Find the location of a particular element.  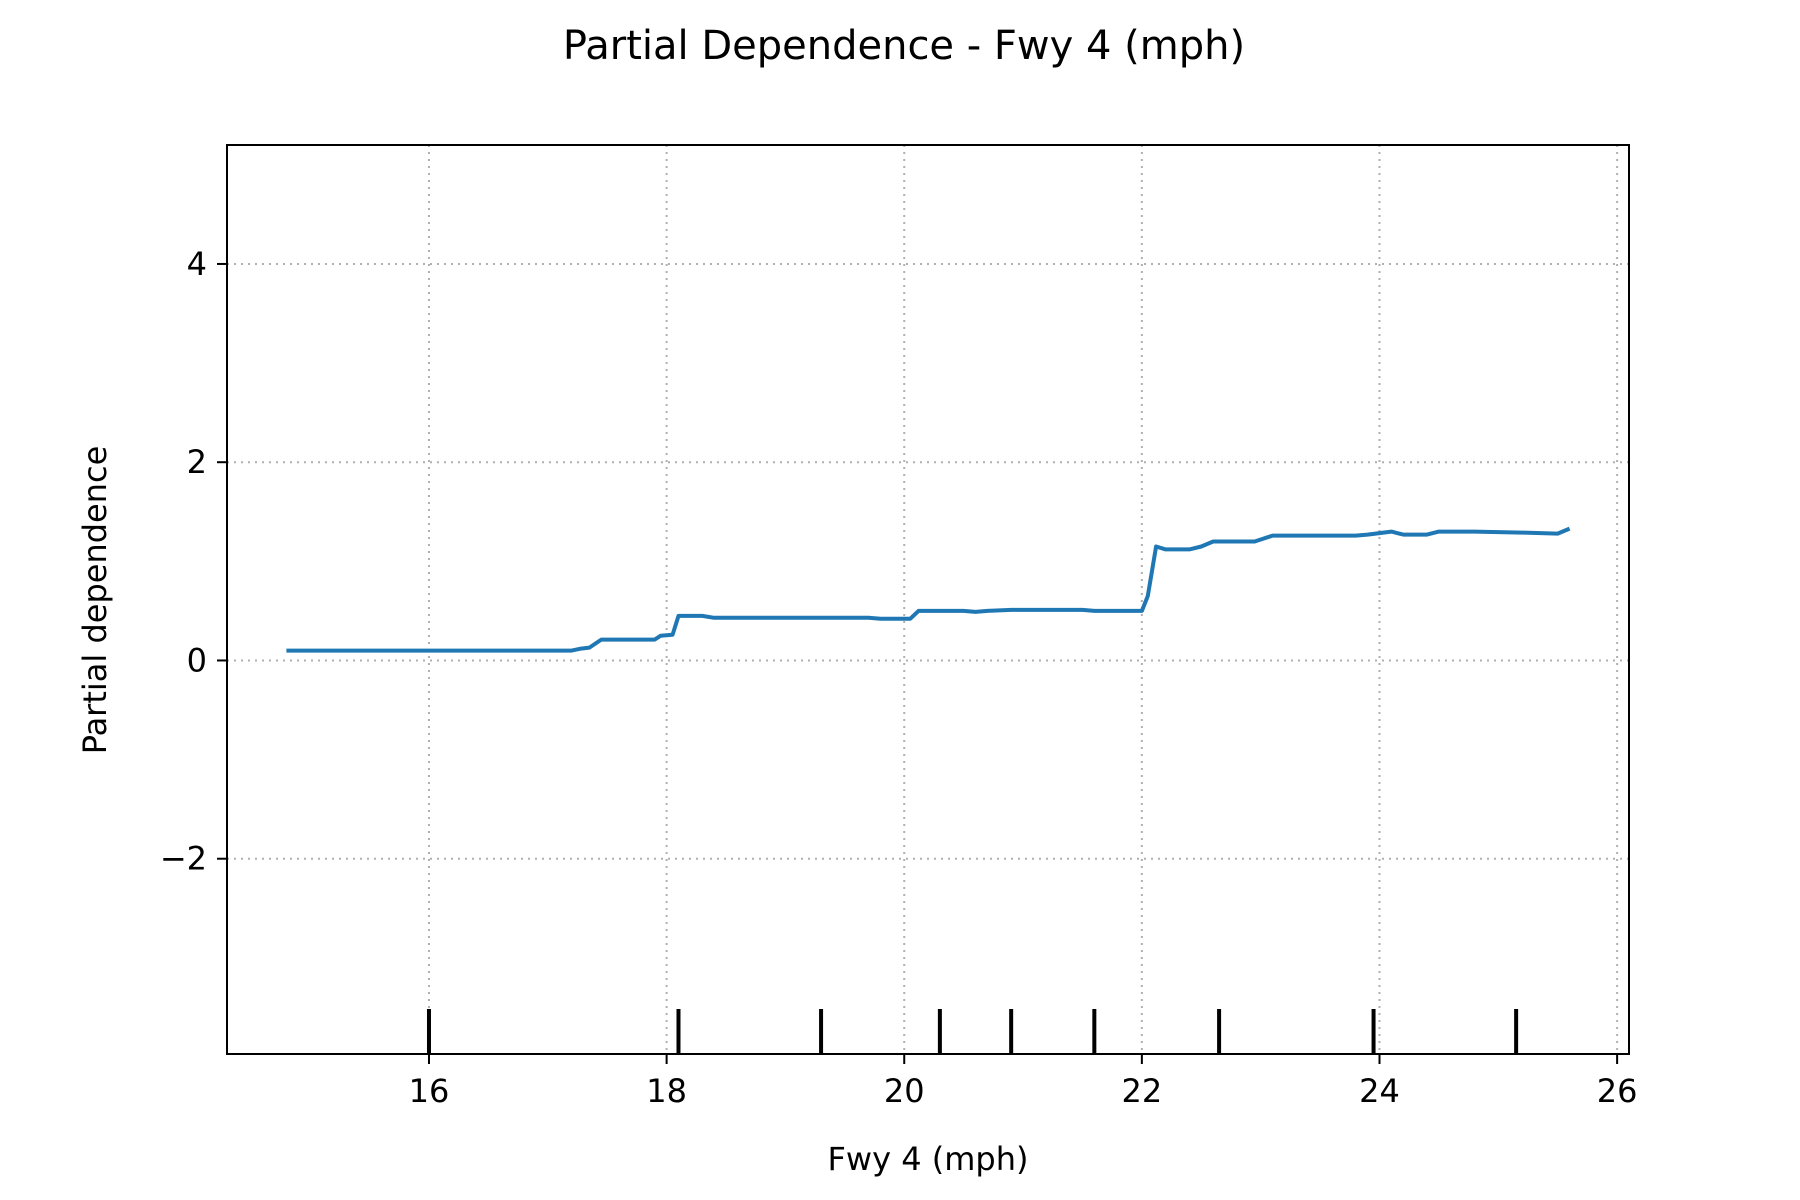

y-axis-ticks: −2 0 2 4 is located at coordinates (193, 561).